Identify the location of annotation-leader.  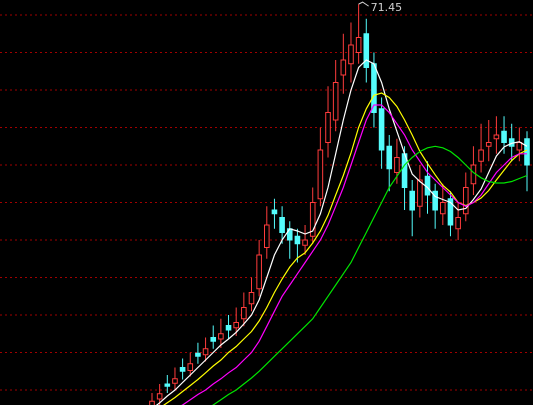
(363, 4).